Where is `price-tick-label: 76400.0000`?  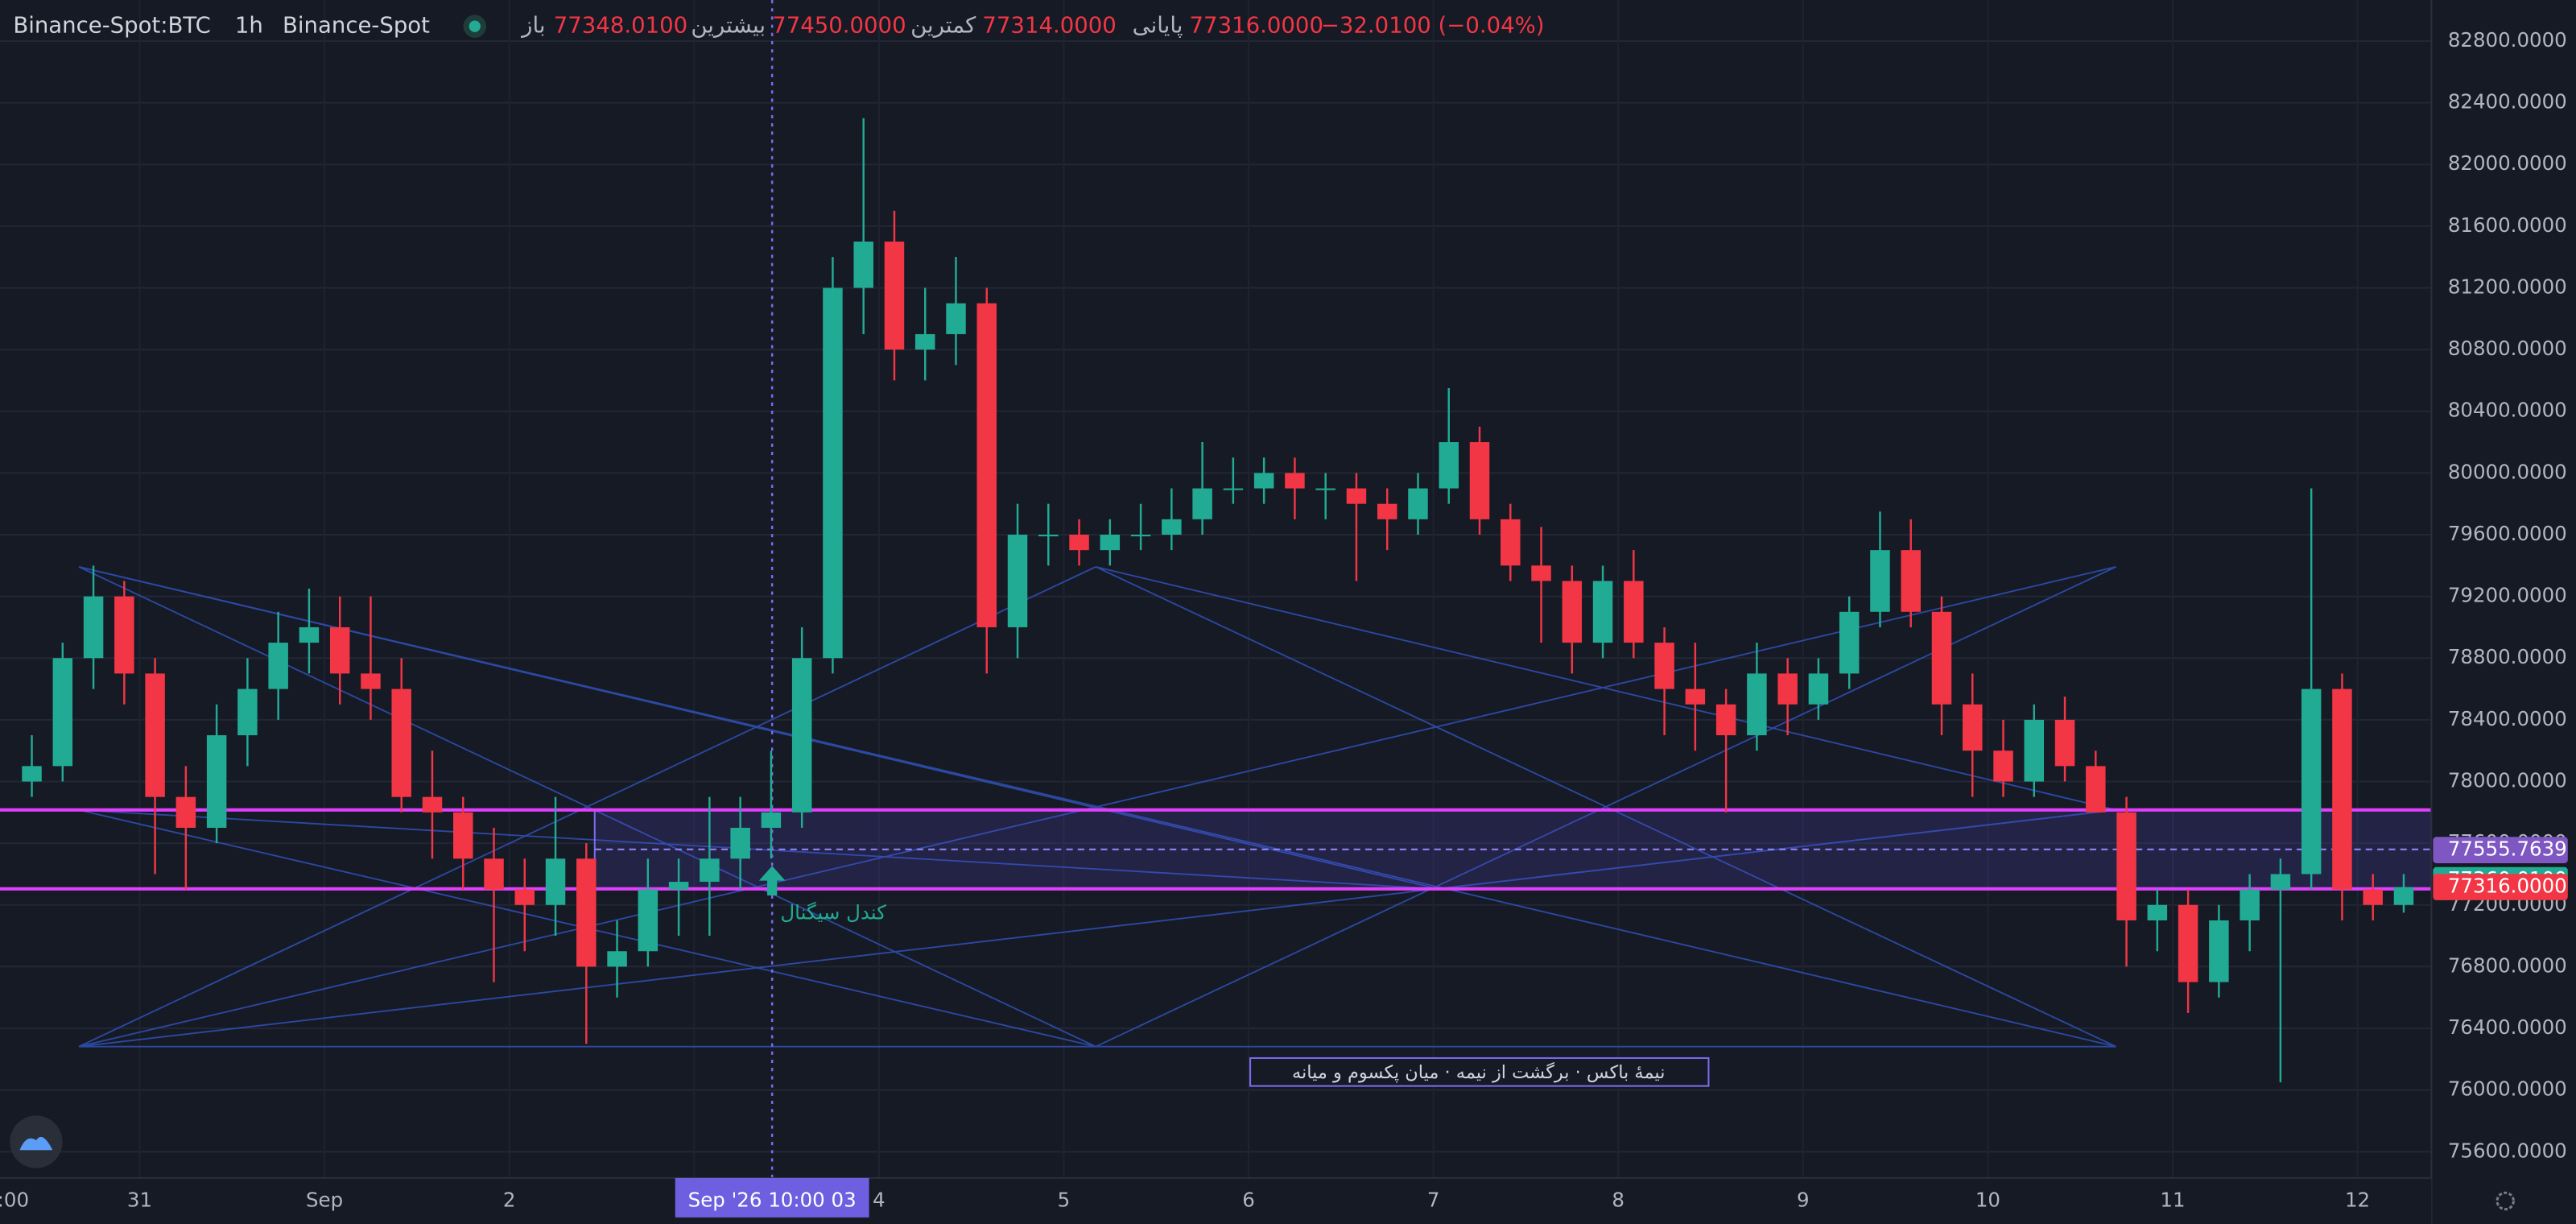 price-tick-label: 76400.0000 is located at coordinates (2507, 1027).